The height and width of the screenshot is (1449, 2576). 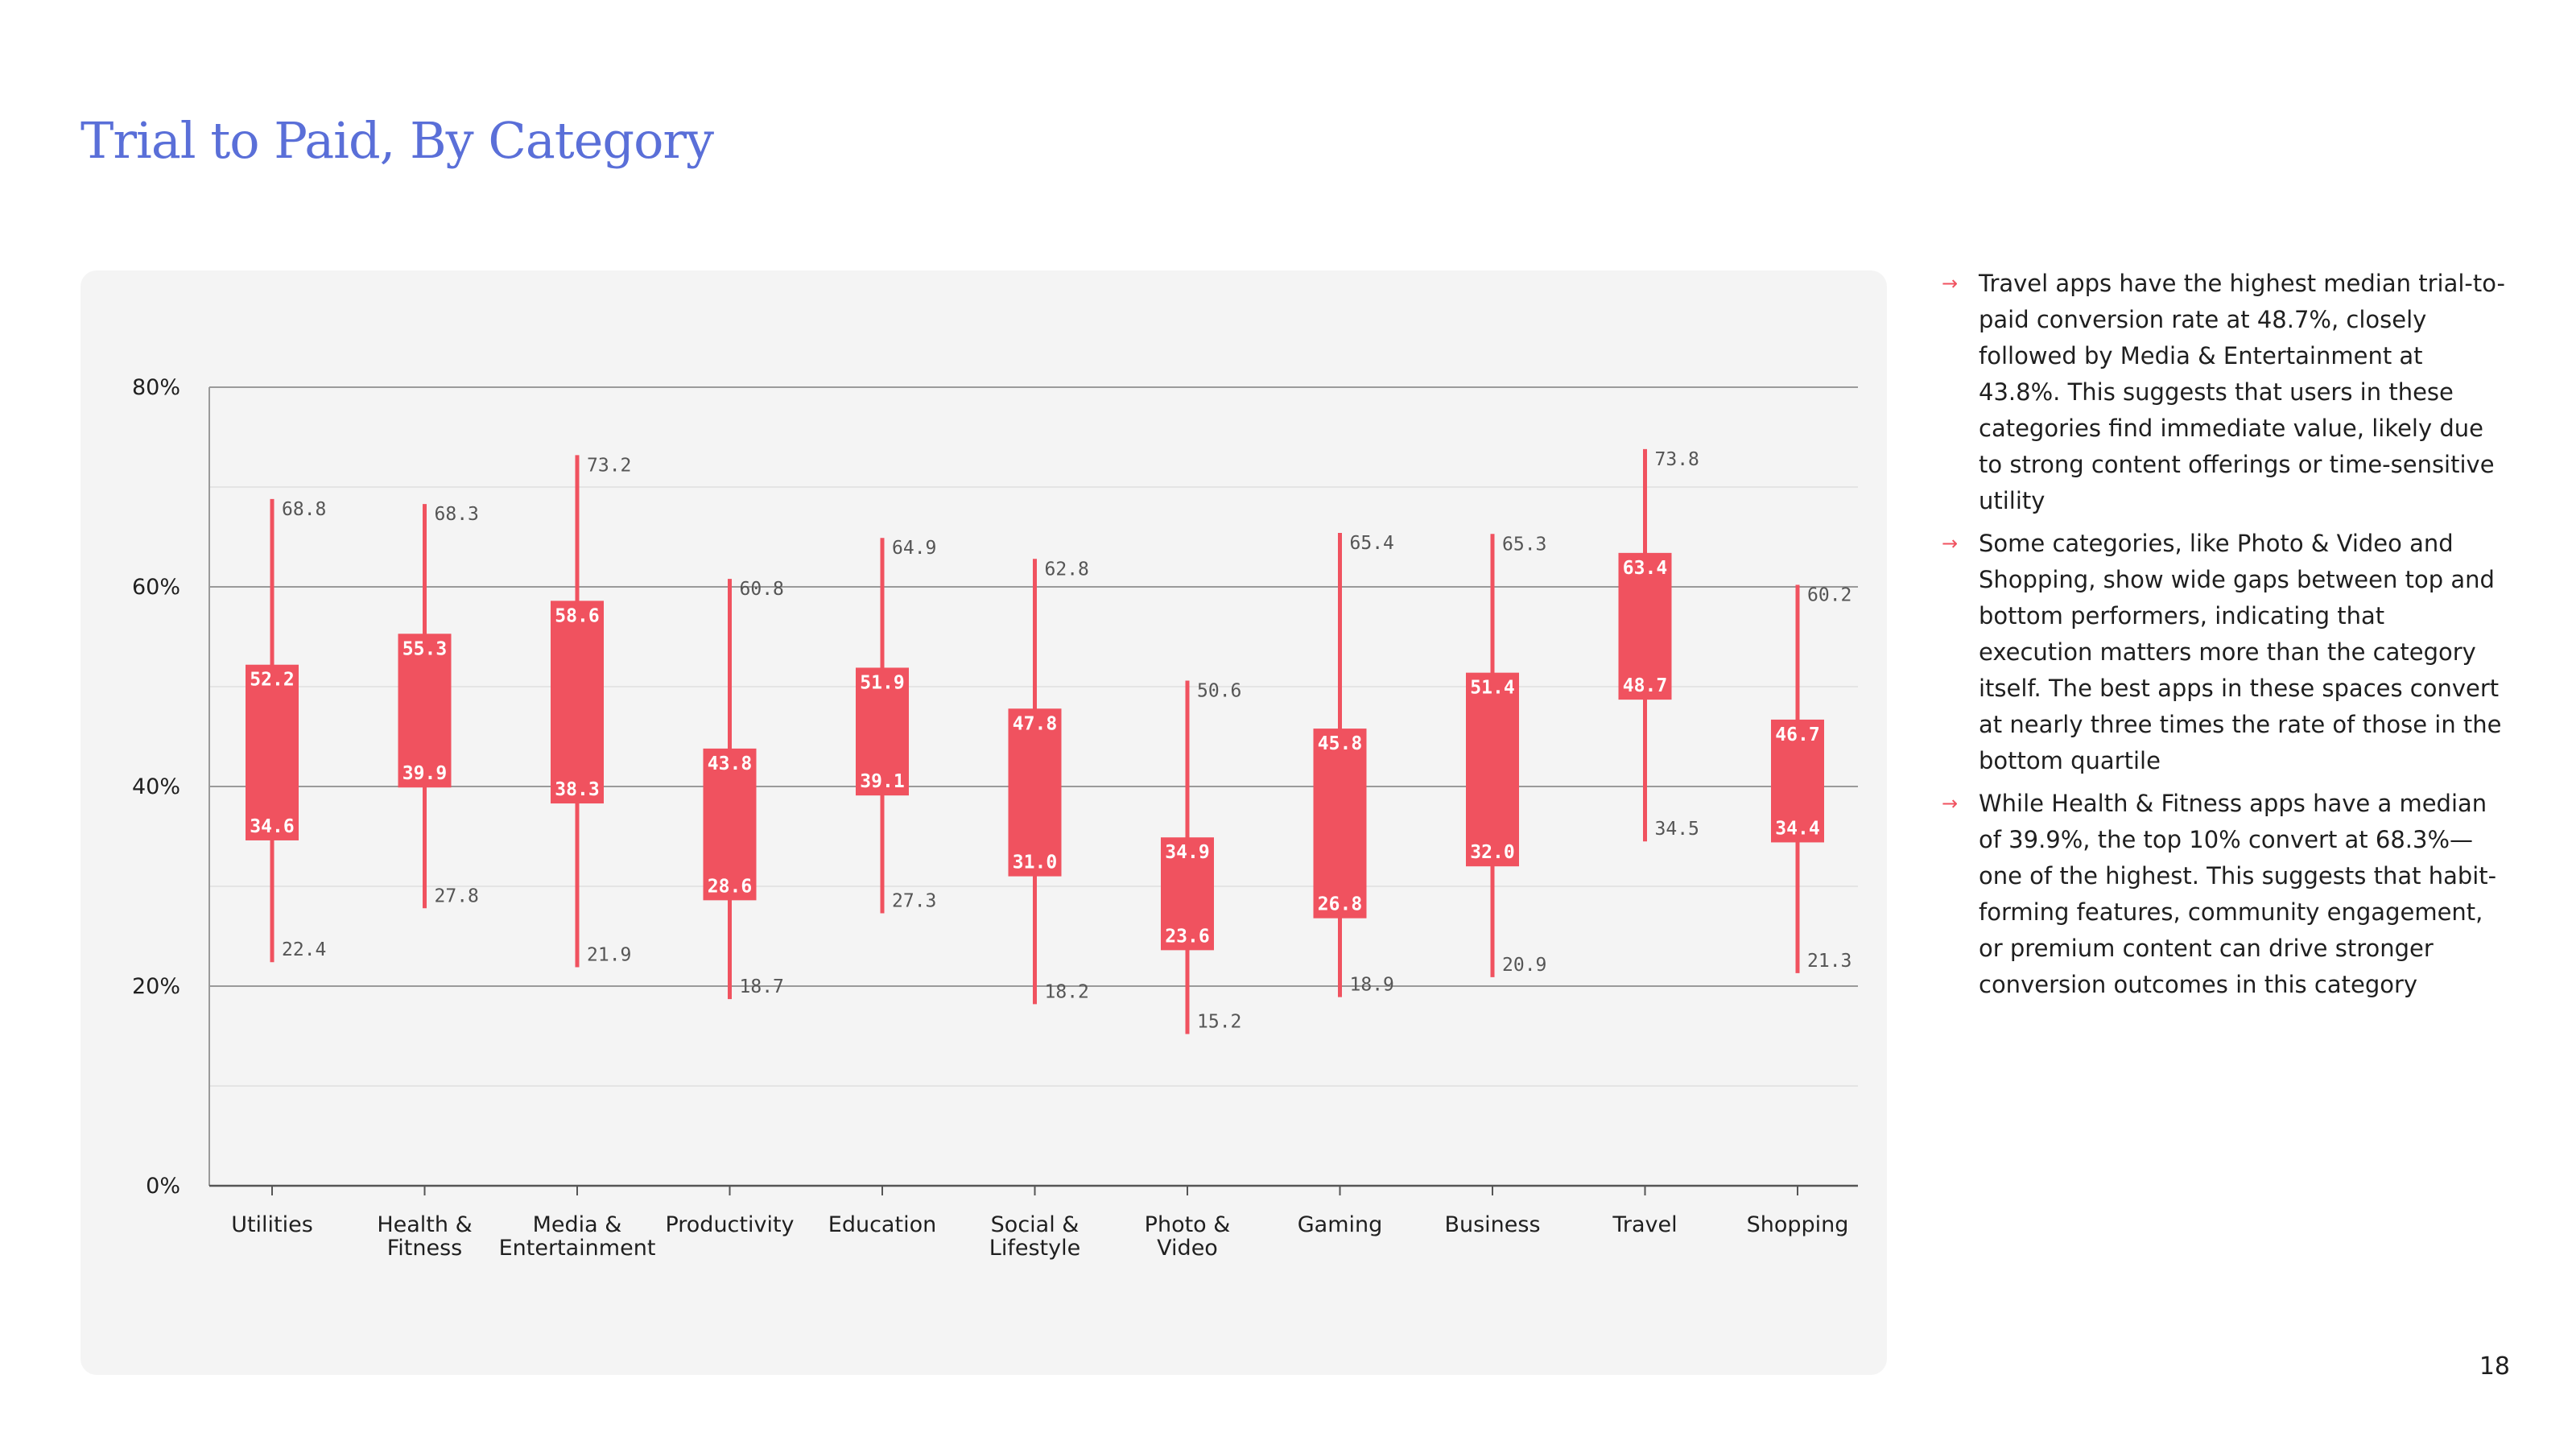 I want to click on category-label: Travel, so click(x=1644, y=1224).